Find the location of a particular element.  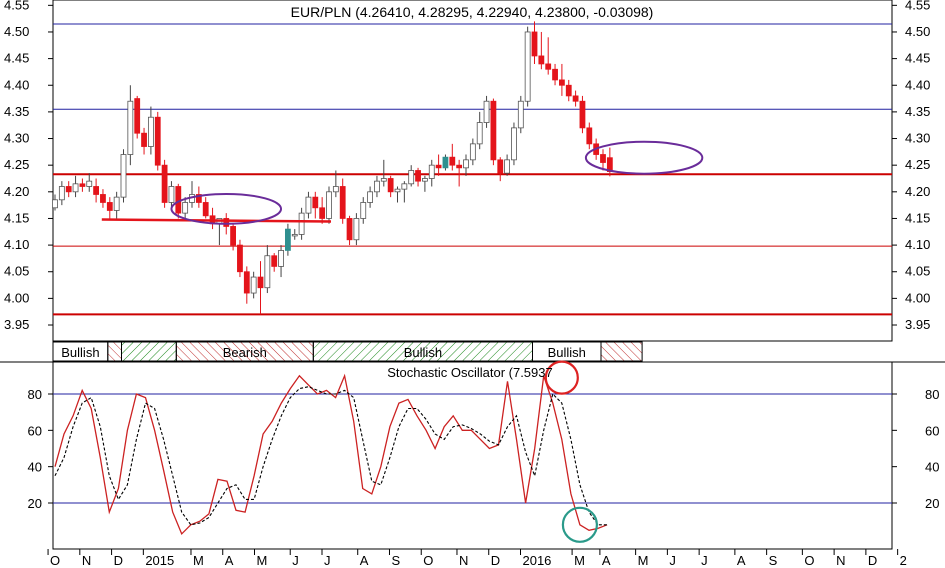

price-tick-label: 4.05 is located at coordinates (16, 271).